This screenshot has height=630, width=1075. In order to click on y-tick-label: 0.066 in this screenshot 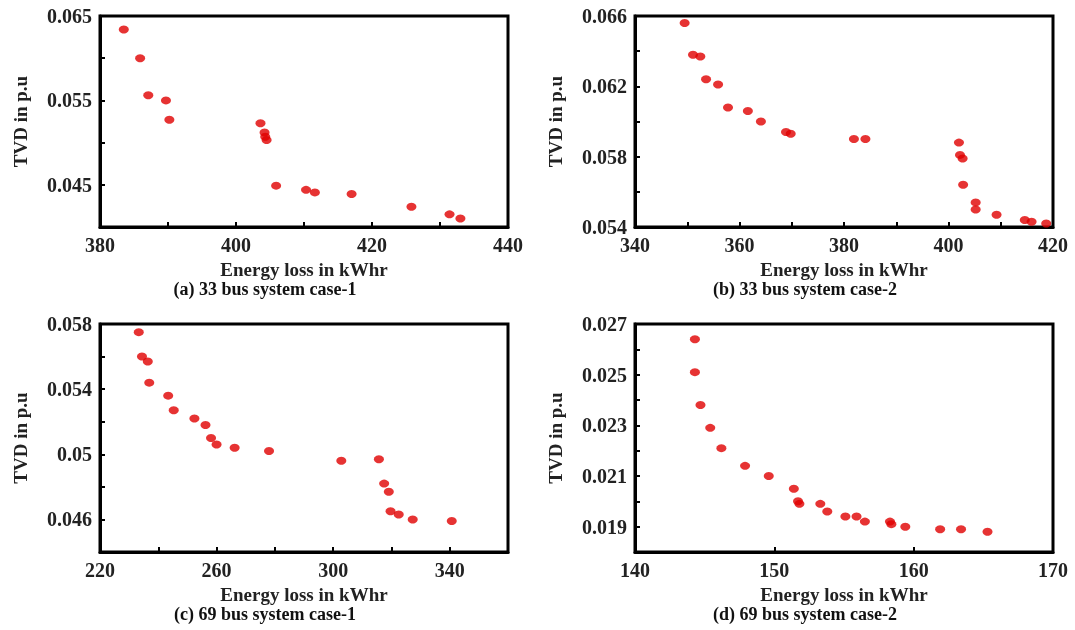, I will do `click(604, 16)`.